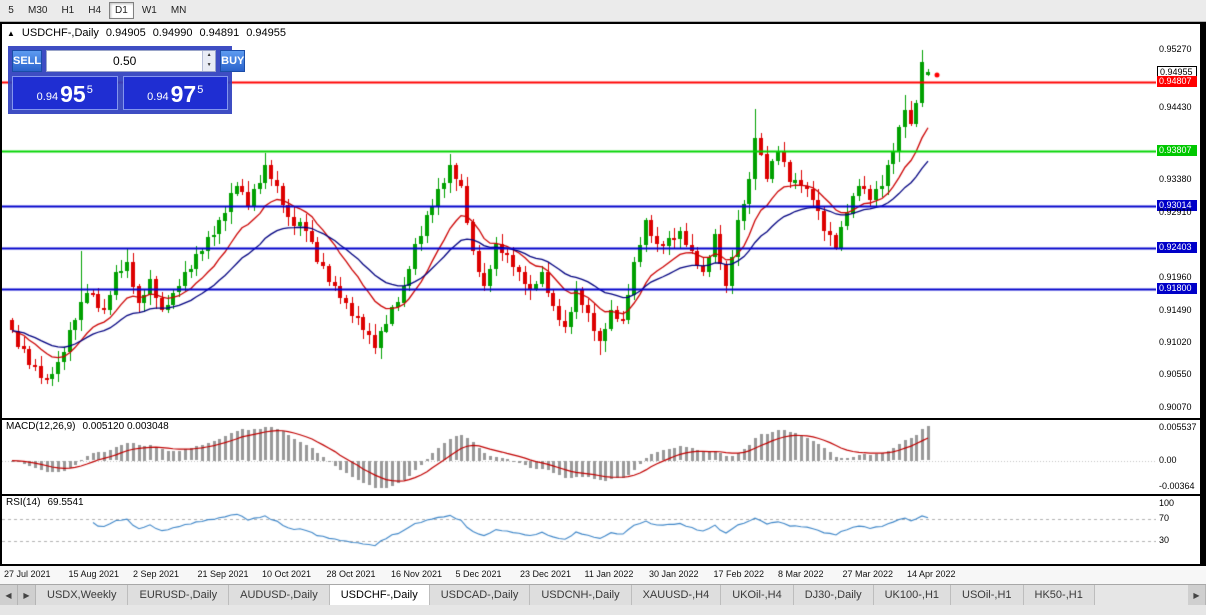 Image resolution: width=1206 pixels, height=615 pixels. I want to click on tabbar-spacer, so click(1141, 595).